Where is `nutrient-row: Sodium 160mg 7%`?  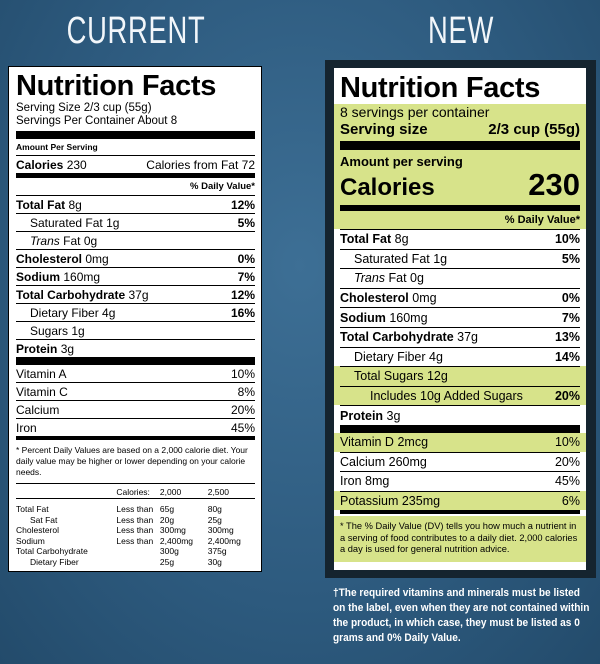 nutrient-row: Sodium 160mg 7% is located at coordinates (460, 317).